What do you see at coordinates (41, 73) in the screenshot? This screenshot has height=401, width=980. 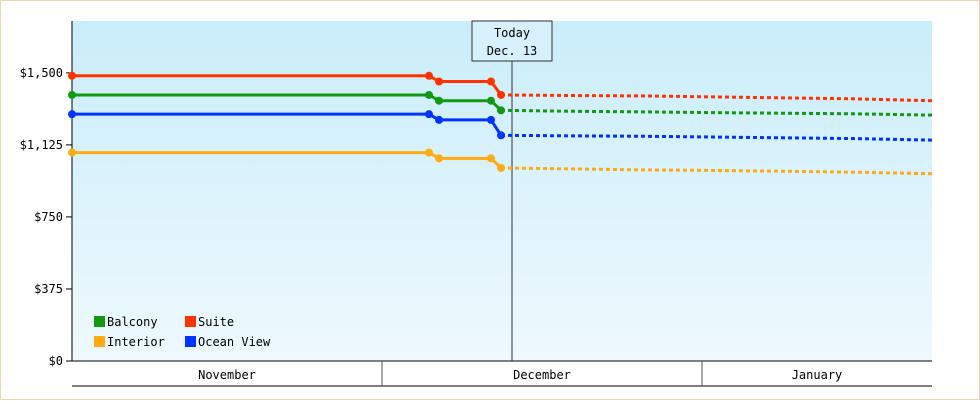 I see `y-tick-label: $1,500` at bounding box center [41, 73].